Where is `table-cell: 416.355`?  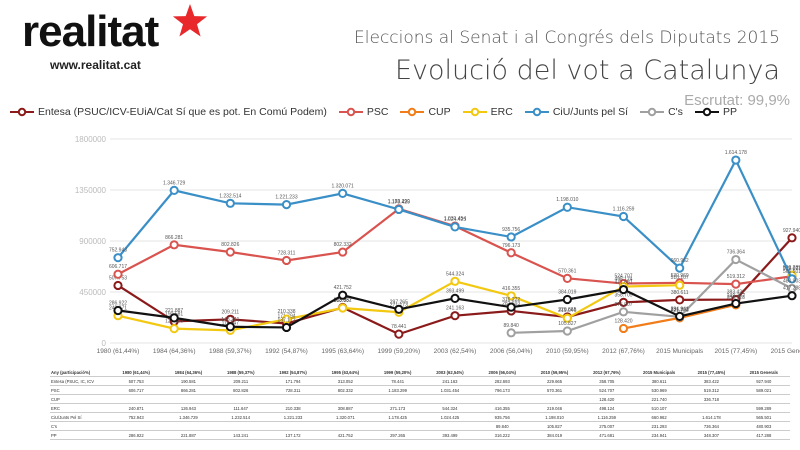 table-cell: 416.355 is located at coordinates (502, 408).